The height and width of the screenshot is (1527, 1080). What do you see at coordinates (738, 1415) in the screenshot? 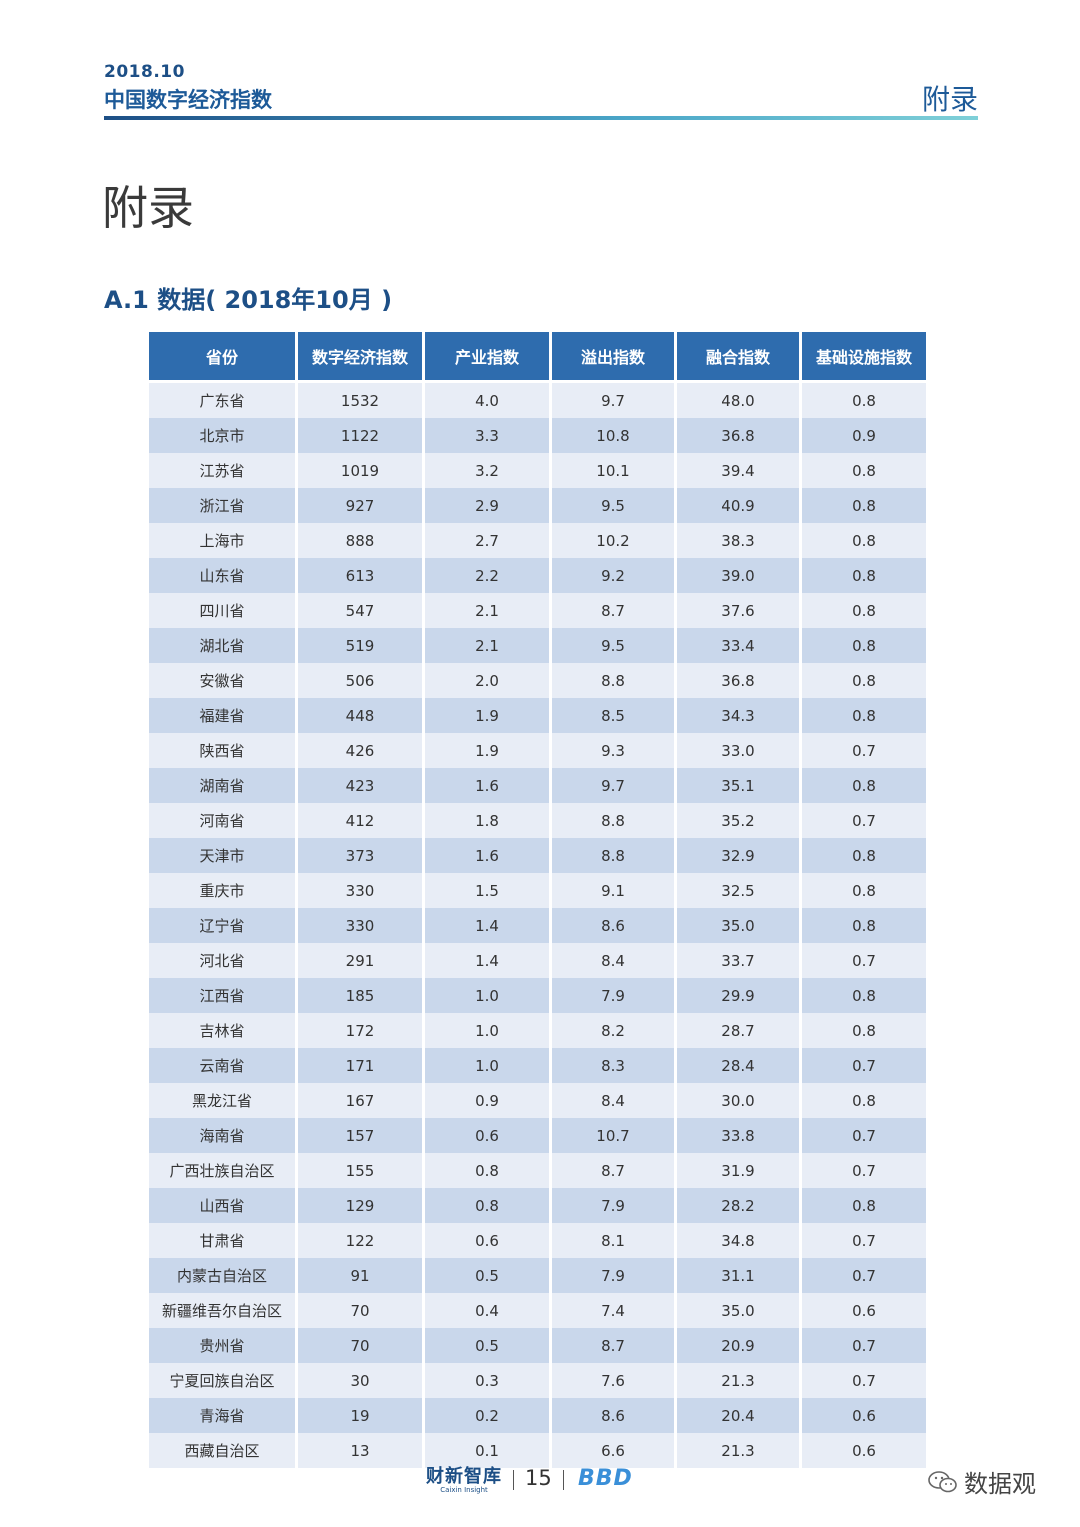
I see `cell-integration-index: 20.4` at bounding box center [738, 1415].